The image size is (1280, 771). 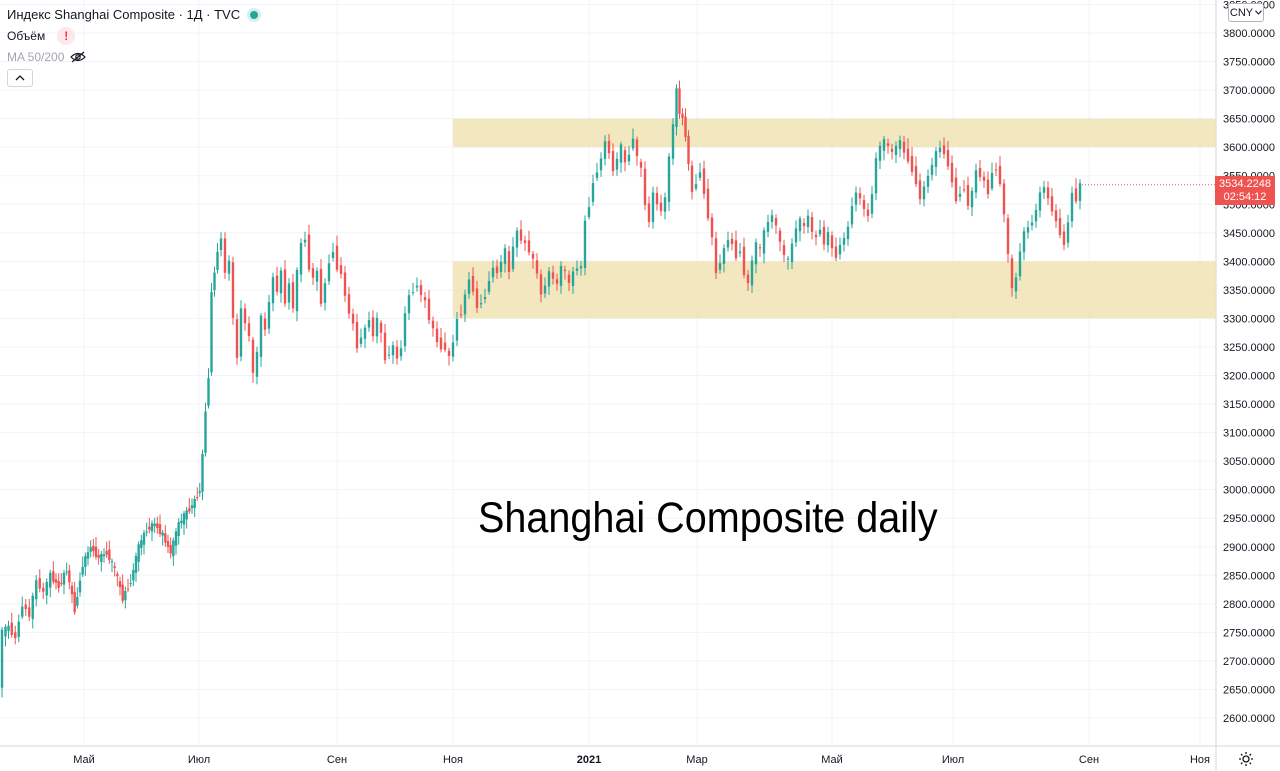 I want to click on eye-off-icon, so click(x=78, y=57).